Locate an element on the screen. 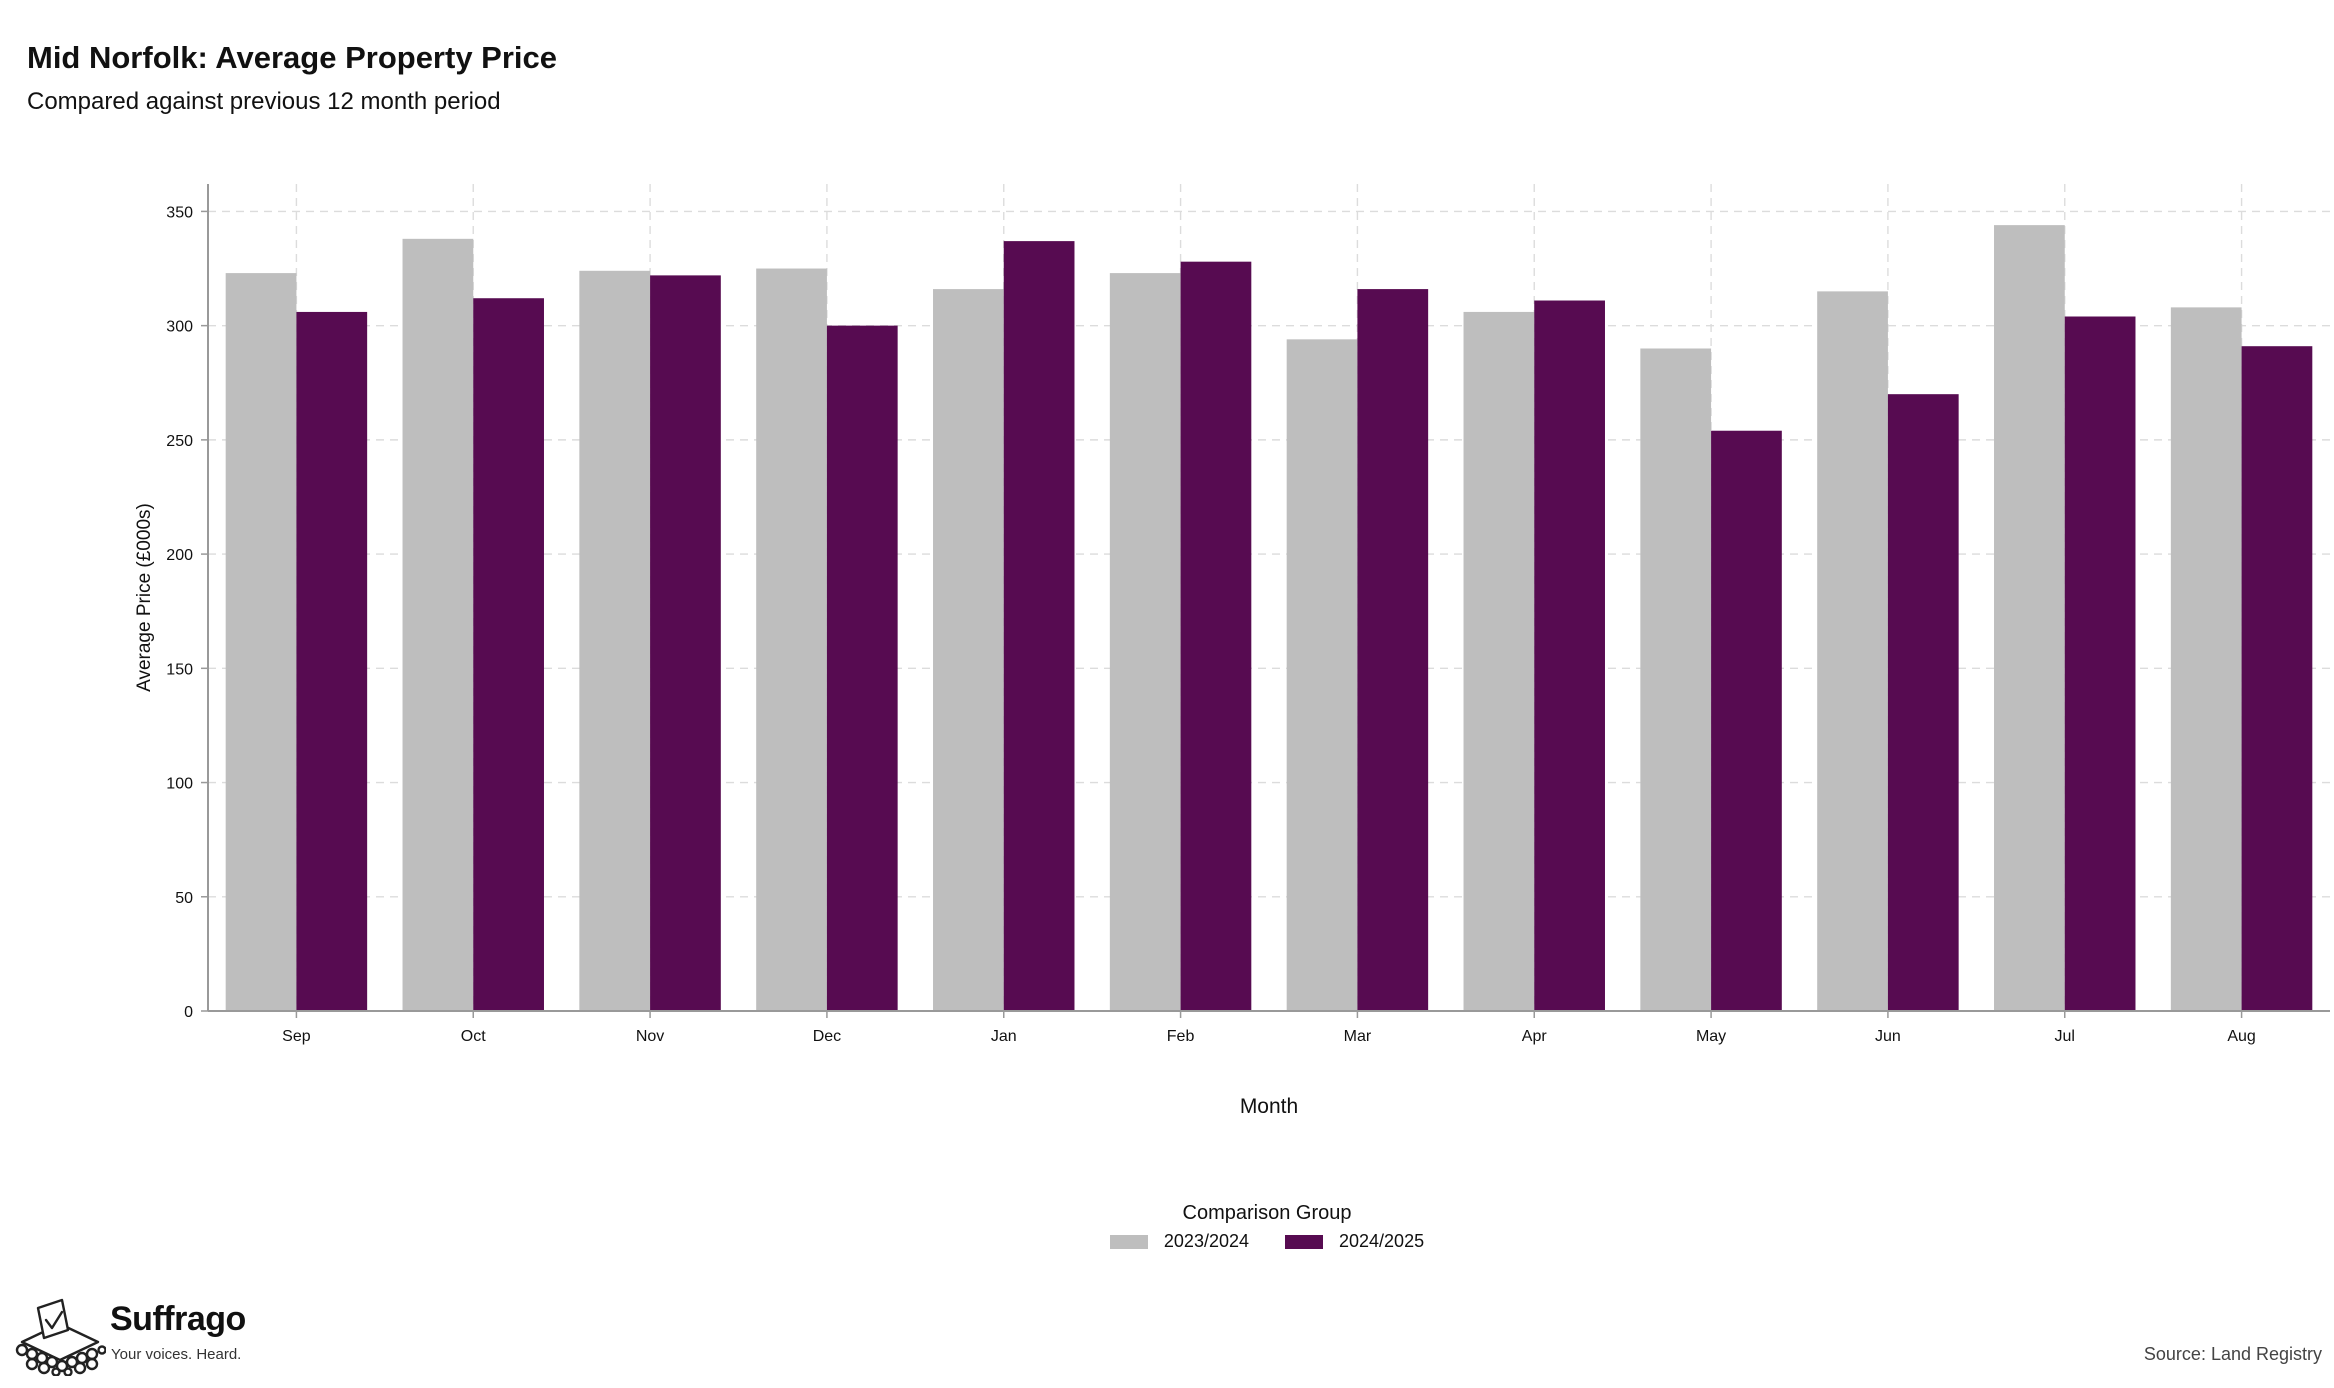 Image resolution: width=2334 pixels, height=1388 pixels. bar-2-dec is located at coordinates (862, 668).